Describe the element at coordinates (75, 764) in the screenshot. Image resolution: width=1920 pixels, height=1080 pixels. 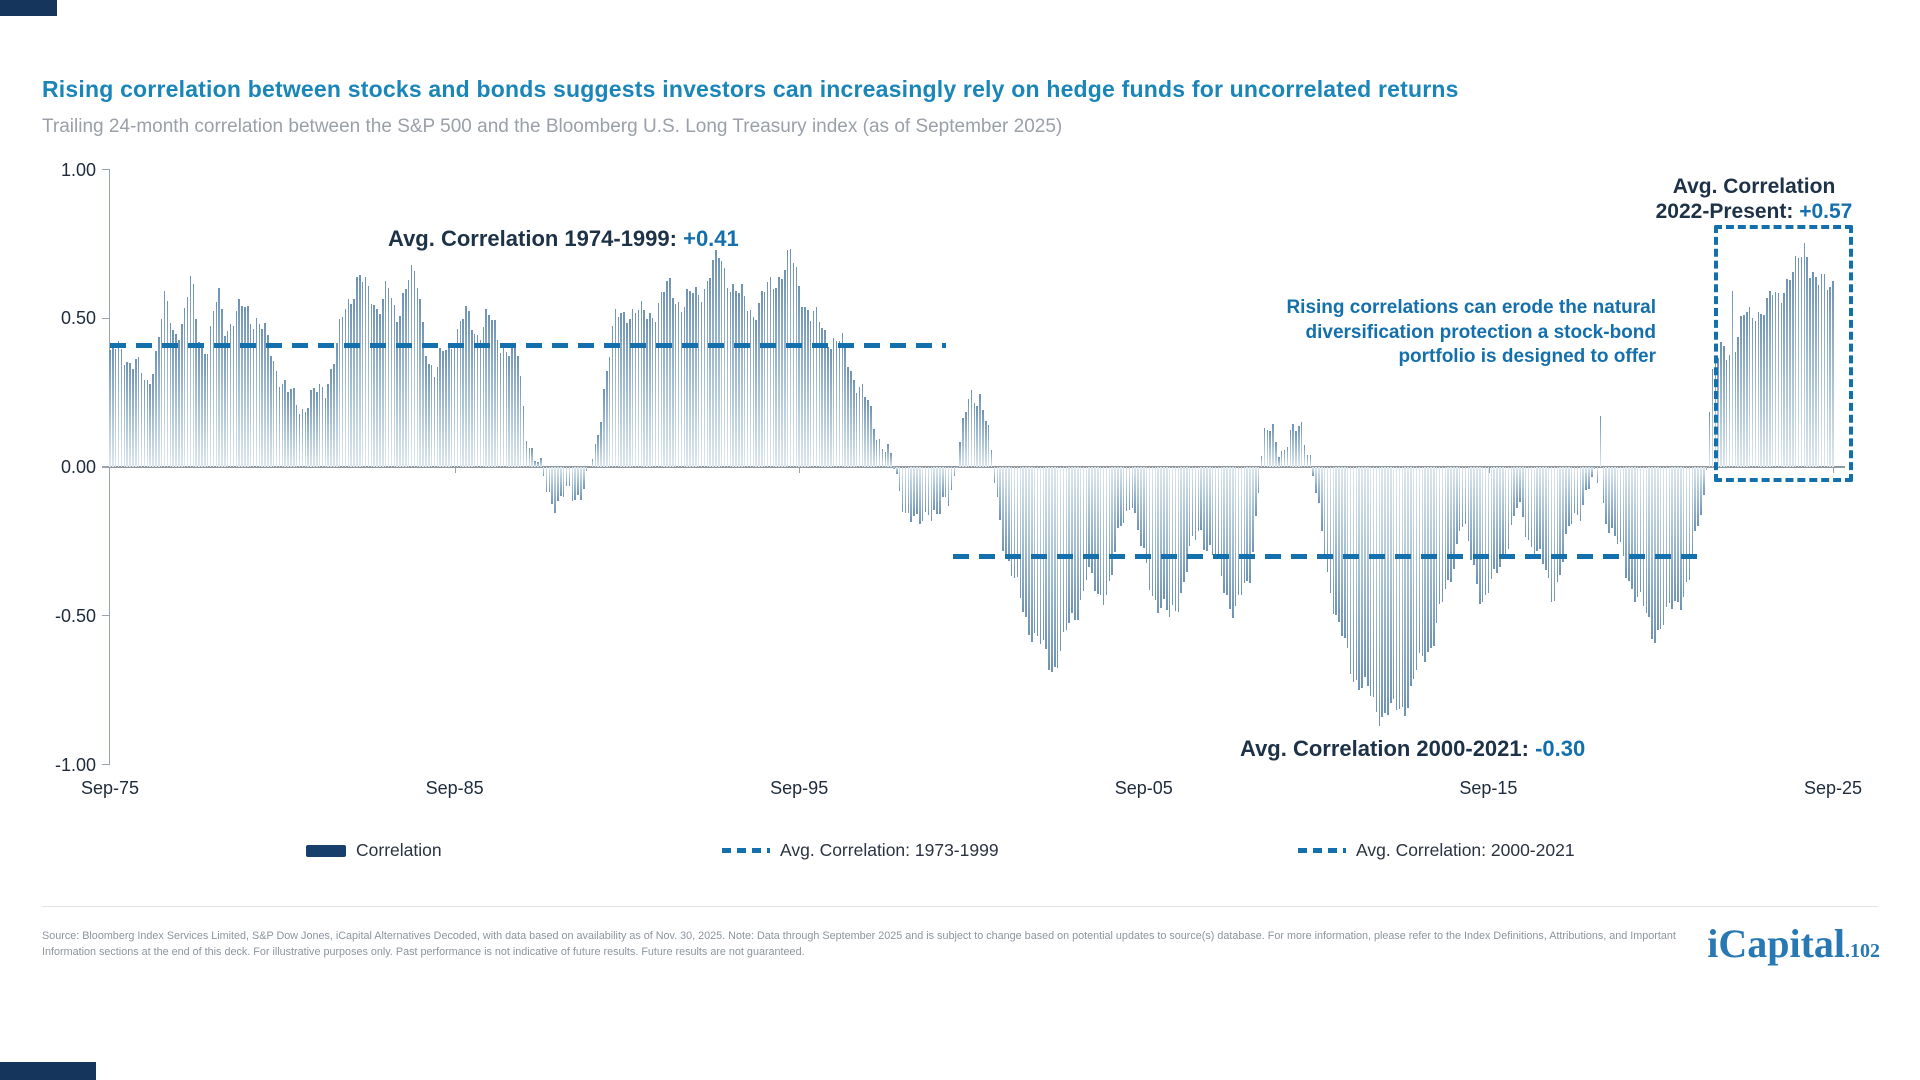
I see `y-axis-tick-label: -1.00` at that location.